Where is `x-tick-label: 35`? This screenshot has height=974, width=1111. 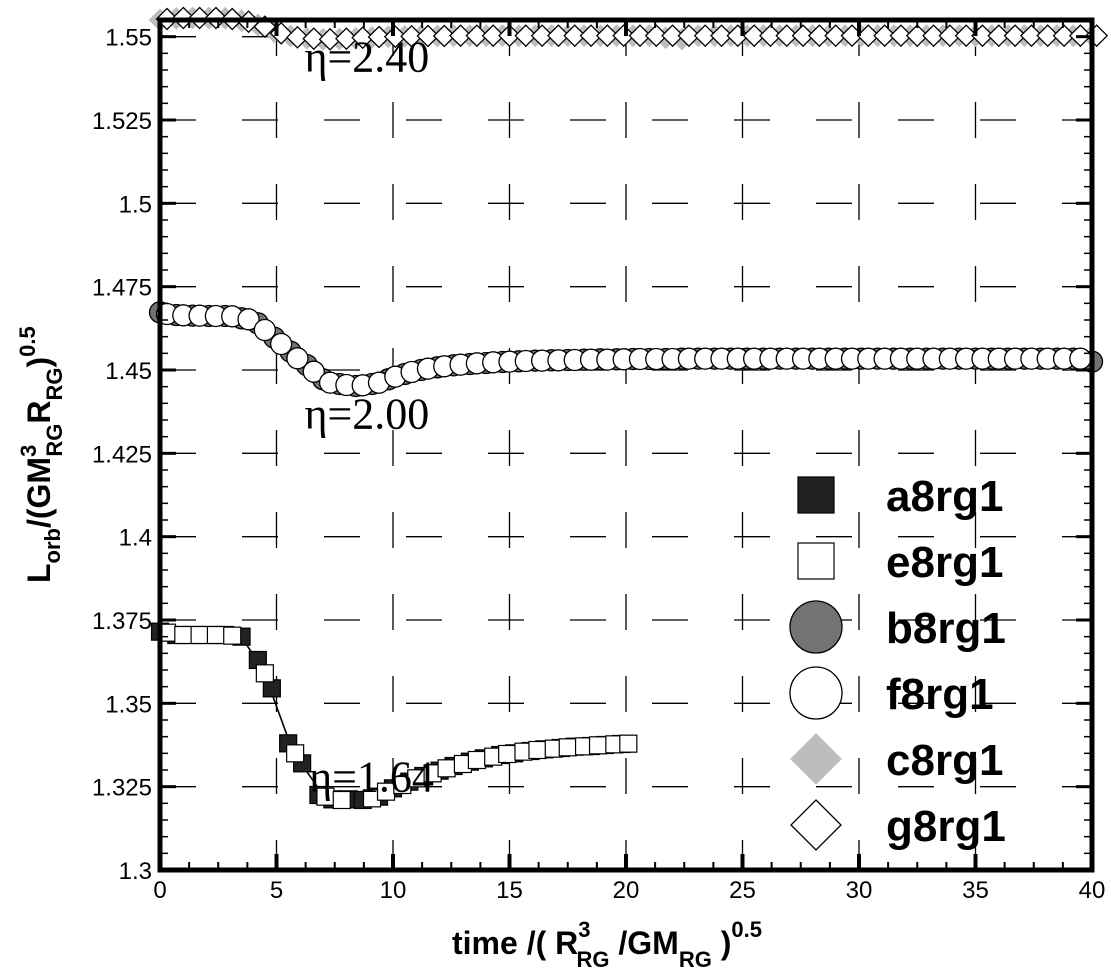 x-tick-label: 35 is located at coordinates (975, 890).